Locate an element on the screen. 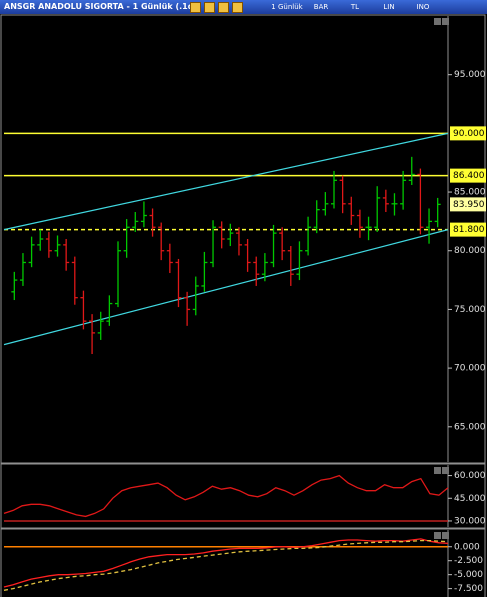  y-tick-label: 95.000 is located at coordinates (470, 75).